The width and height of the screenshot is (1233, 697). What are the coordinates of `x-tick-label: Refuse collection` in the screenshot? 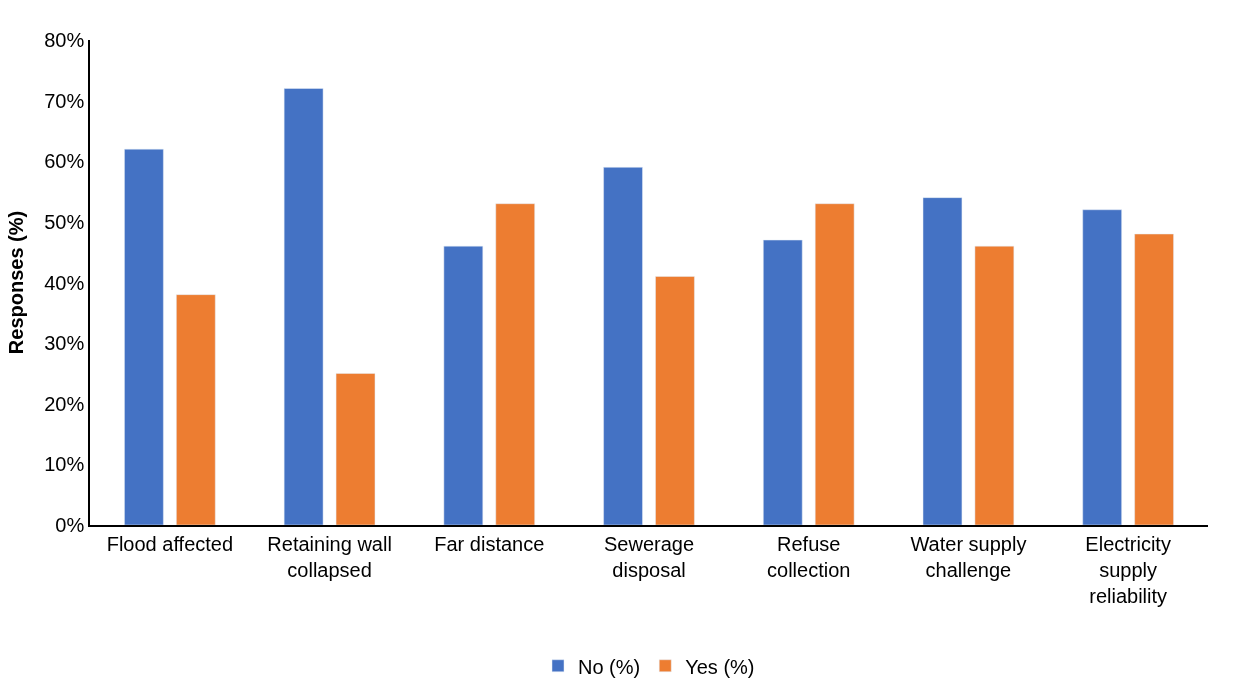 It's located at (809, 556).